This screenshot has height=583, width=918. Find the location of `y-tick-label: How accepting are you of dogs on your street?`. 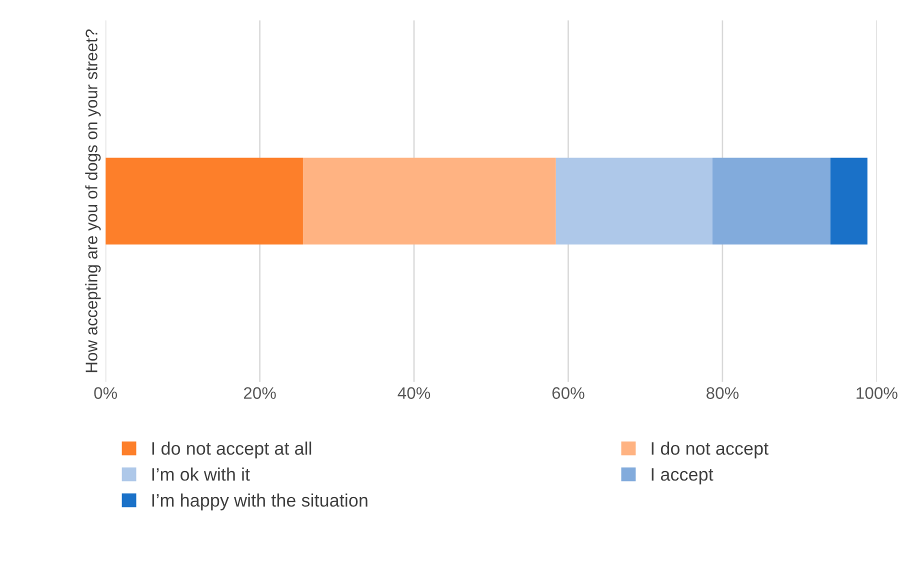

y-tick-label: How accepting are you of dogs on your street? is located at coordinates (93, 200).